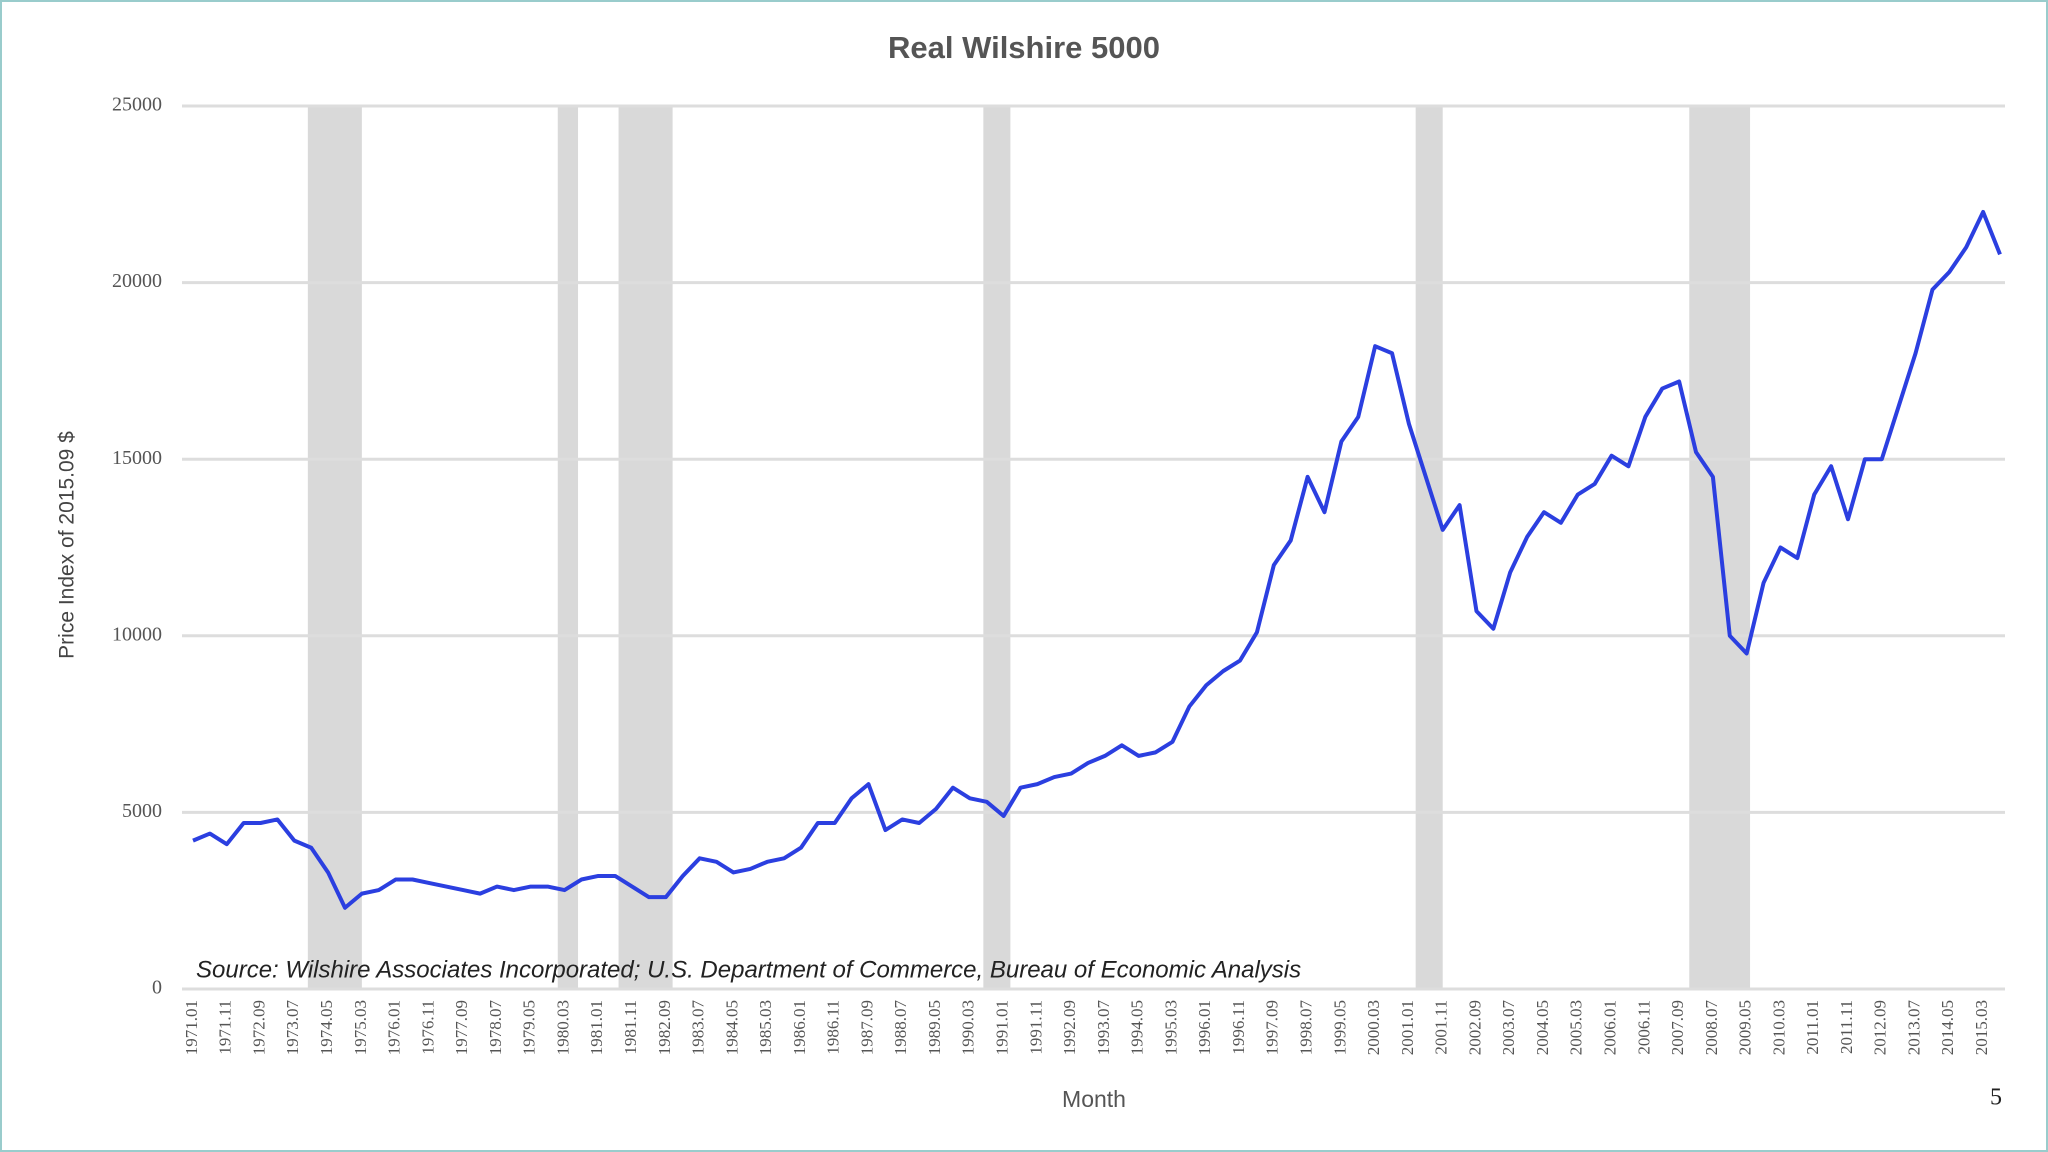 The image size is (2048, 1152). I want to click on x-tick-label: 2003.07, so click(1508, 1028).